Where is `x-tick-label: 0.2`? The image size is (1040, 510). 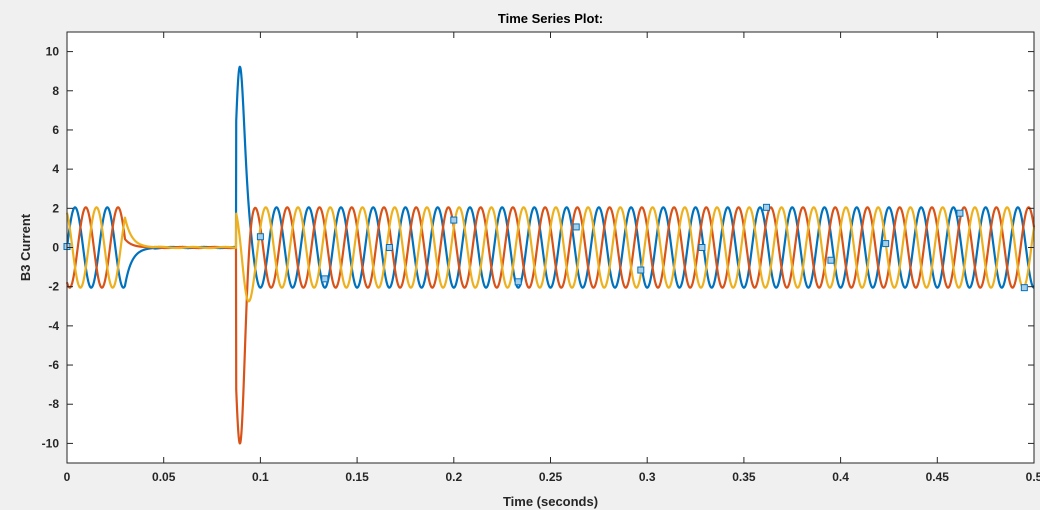
x-tick-label: 0.2 is located at coordinates (453, 477).